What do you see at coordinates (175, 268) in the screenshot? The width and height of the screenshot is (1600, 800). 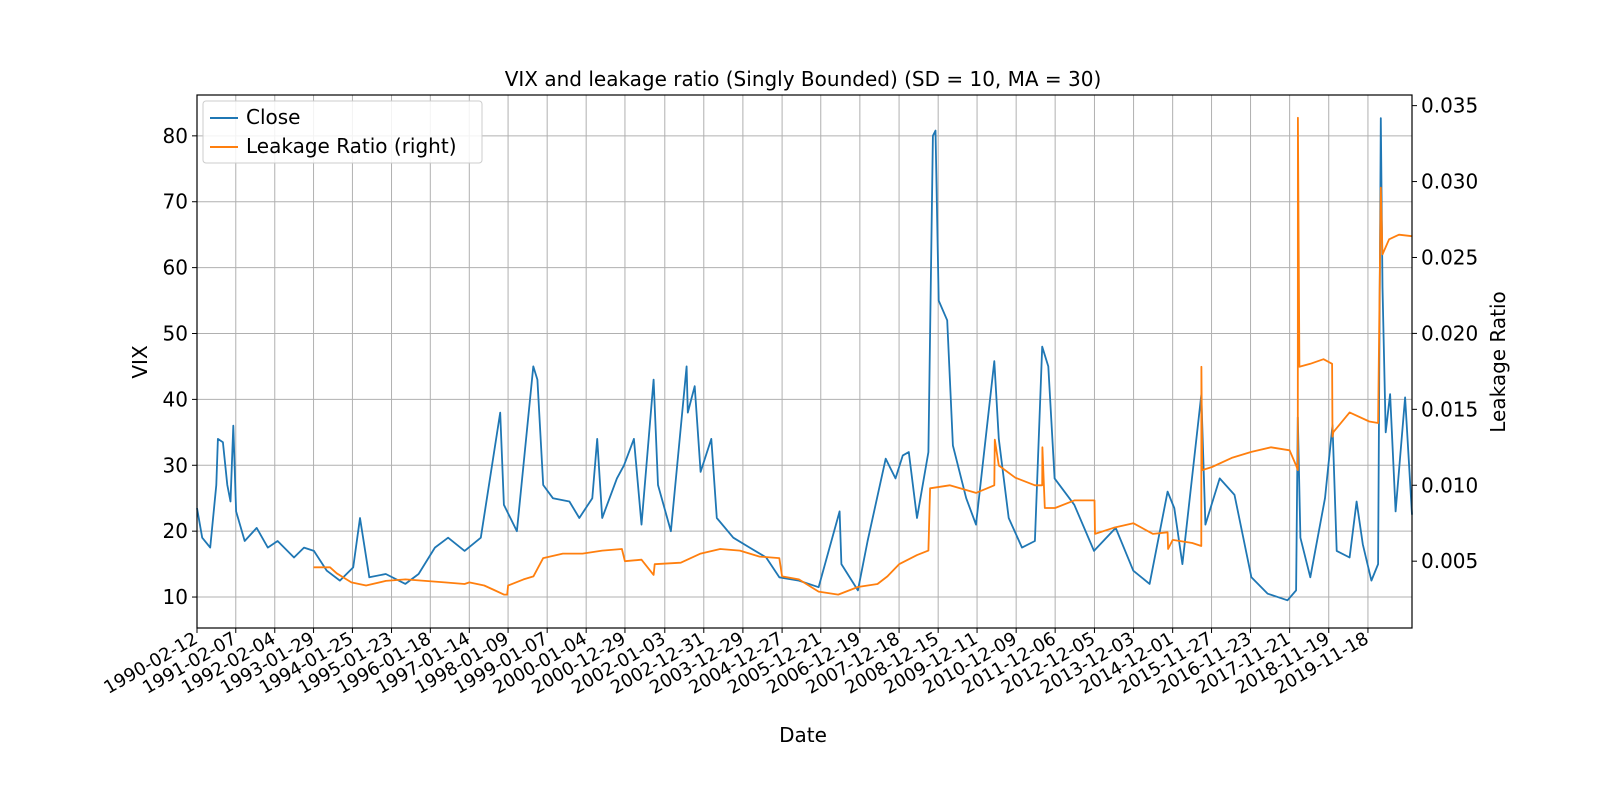 I see `y-tick-label-left: 60` at bounding box center [175, 268].